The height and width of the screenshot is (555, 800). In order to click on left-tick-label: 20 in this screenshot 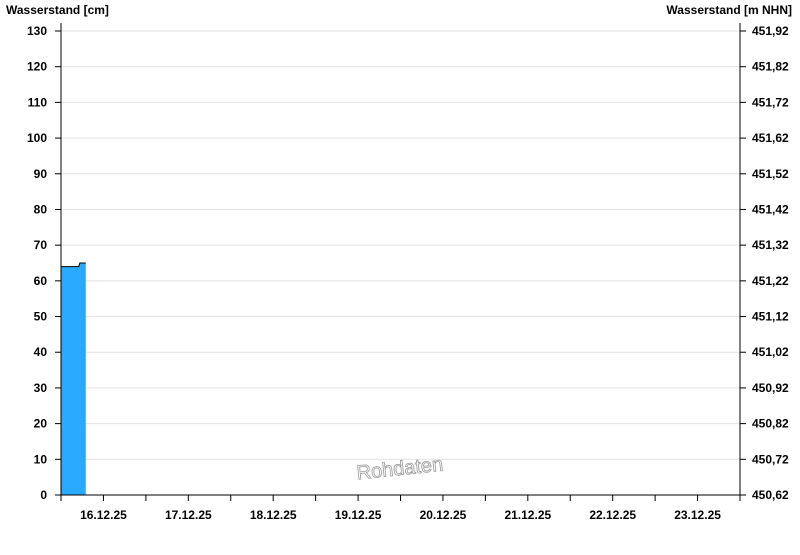, I will do `click(41, 424)`.